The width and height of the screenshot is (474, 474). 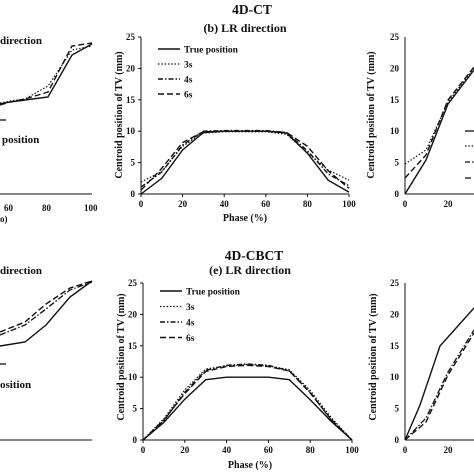 What do you see at coordinates (188, 96) in the screenshot?
I see `chart-b-legend-label: 6s` at bounding box center [188, 96].